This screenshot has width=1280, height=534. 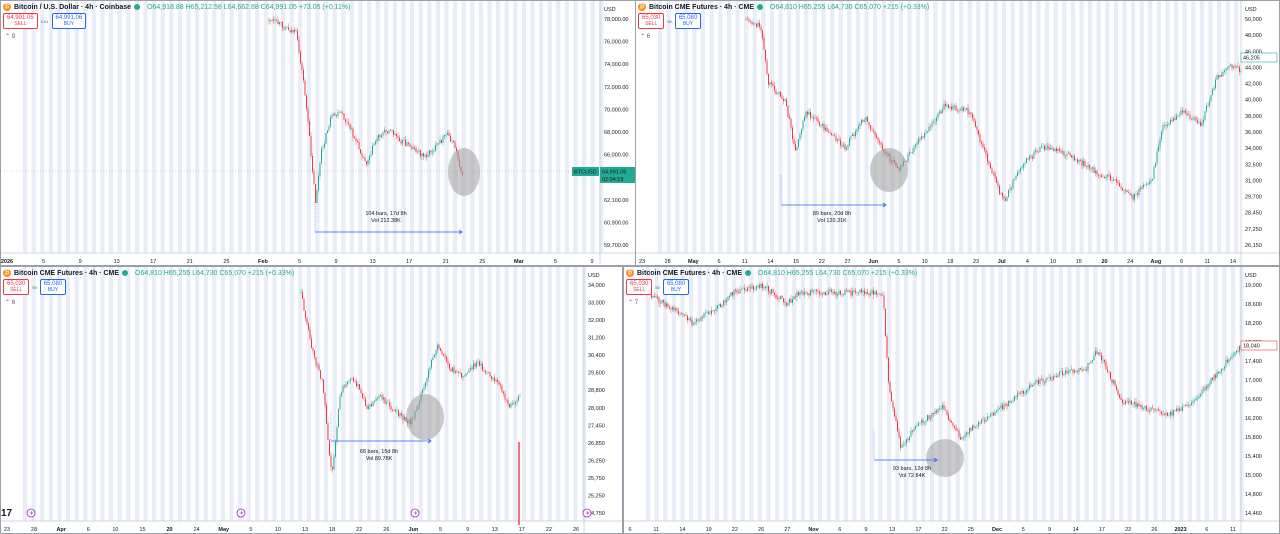 What do you see at coordinates (1049, 530) in the screenshot?
I see `time-tick-label: 9` at bounding box center [1049, 530].